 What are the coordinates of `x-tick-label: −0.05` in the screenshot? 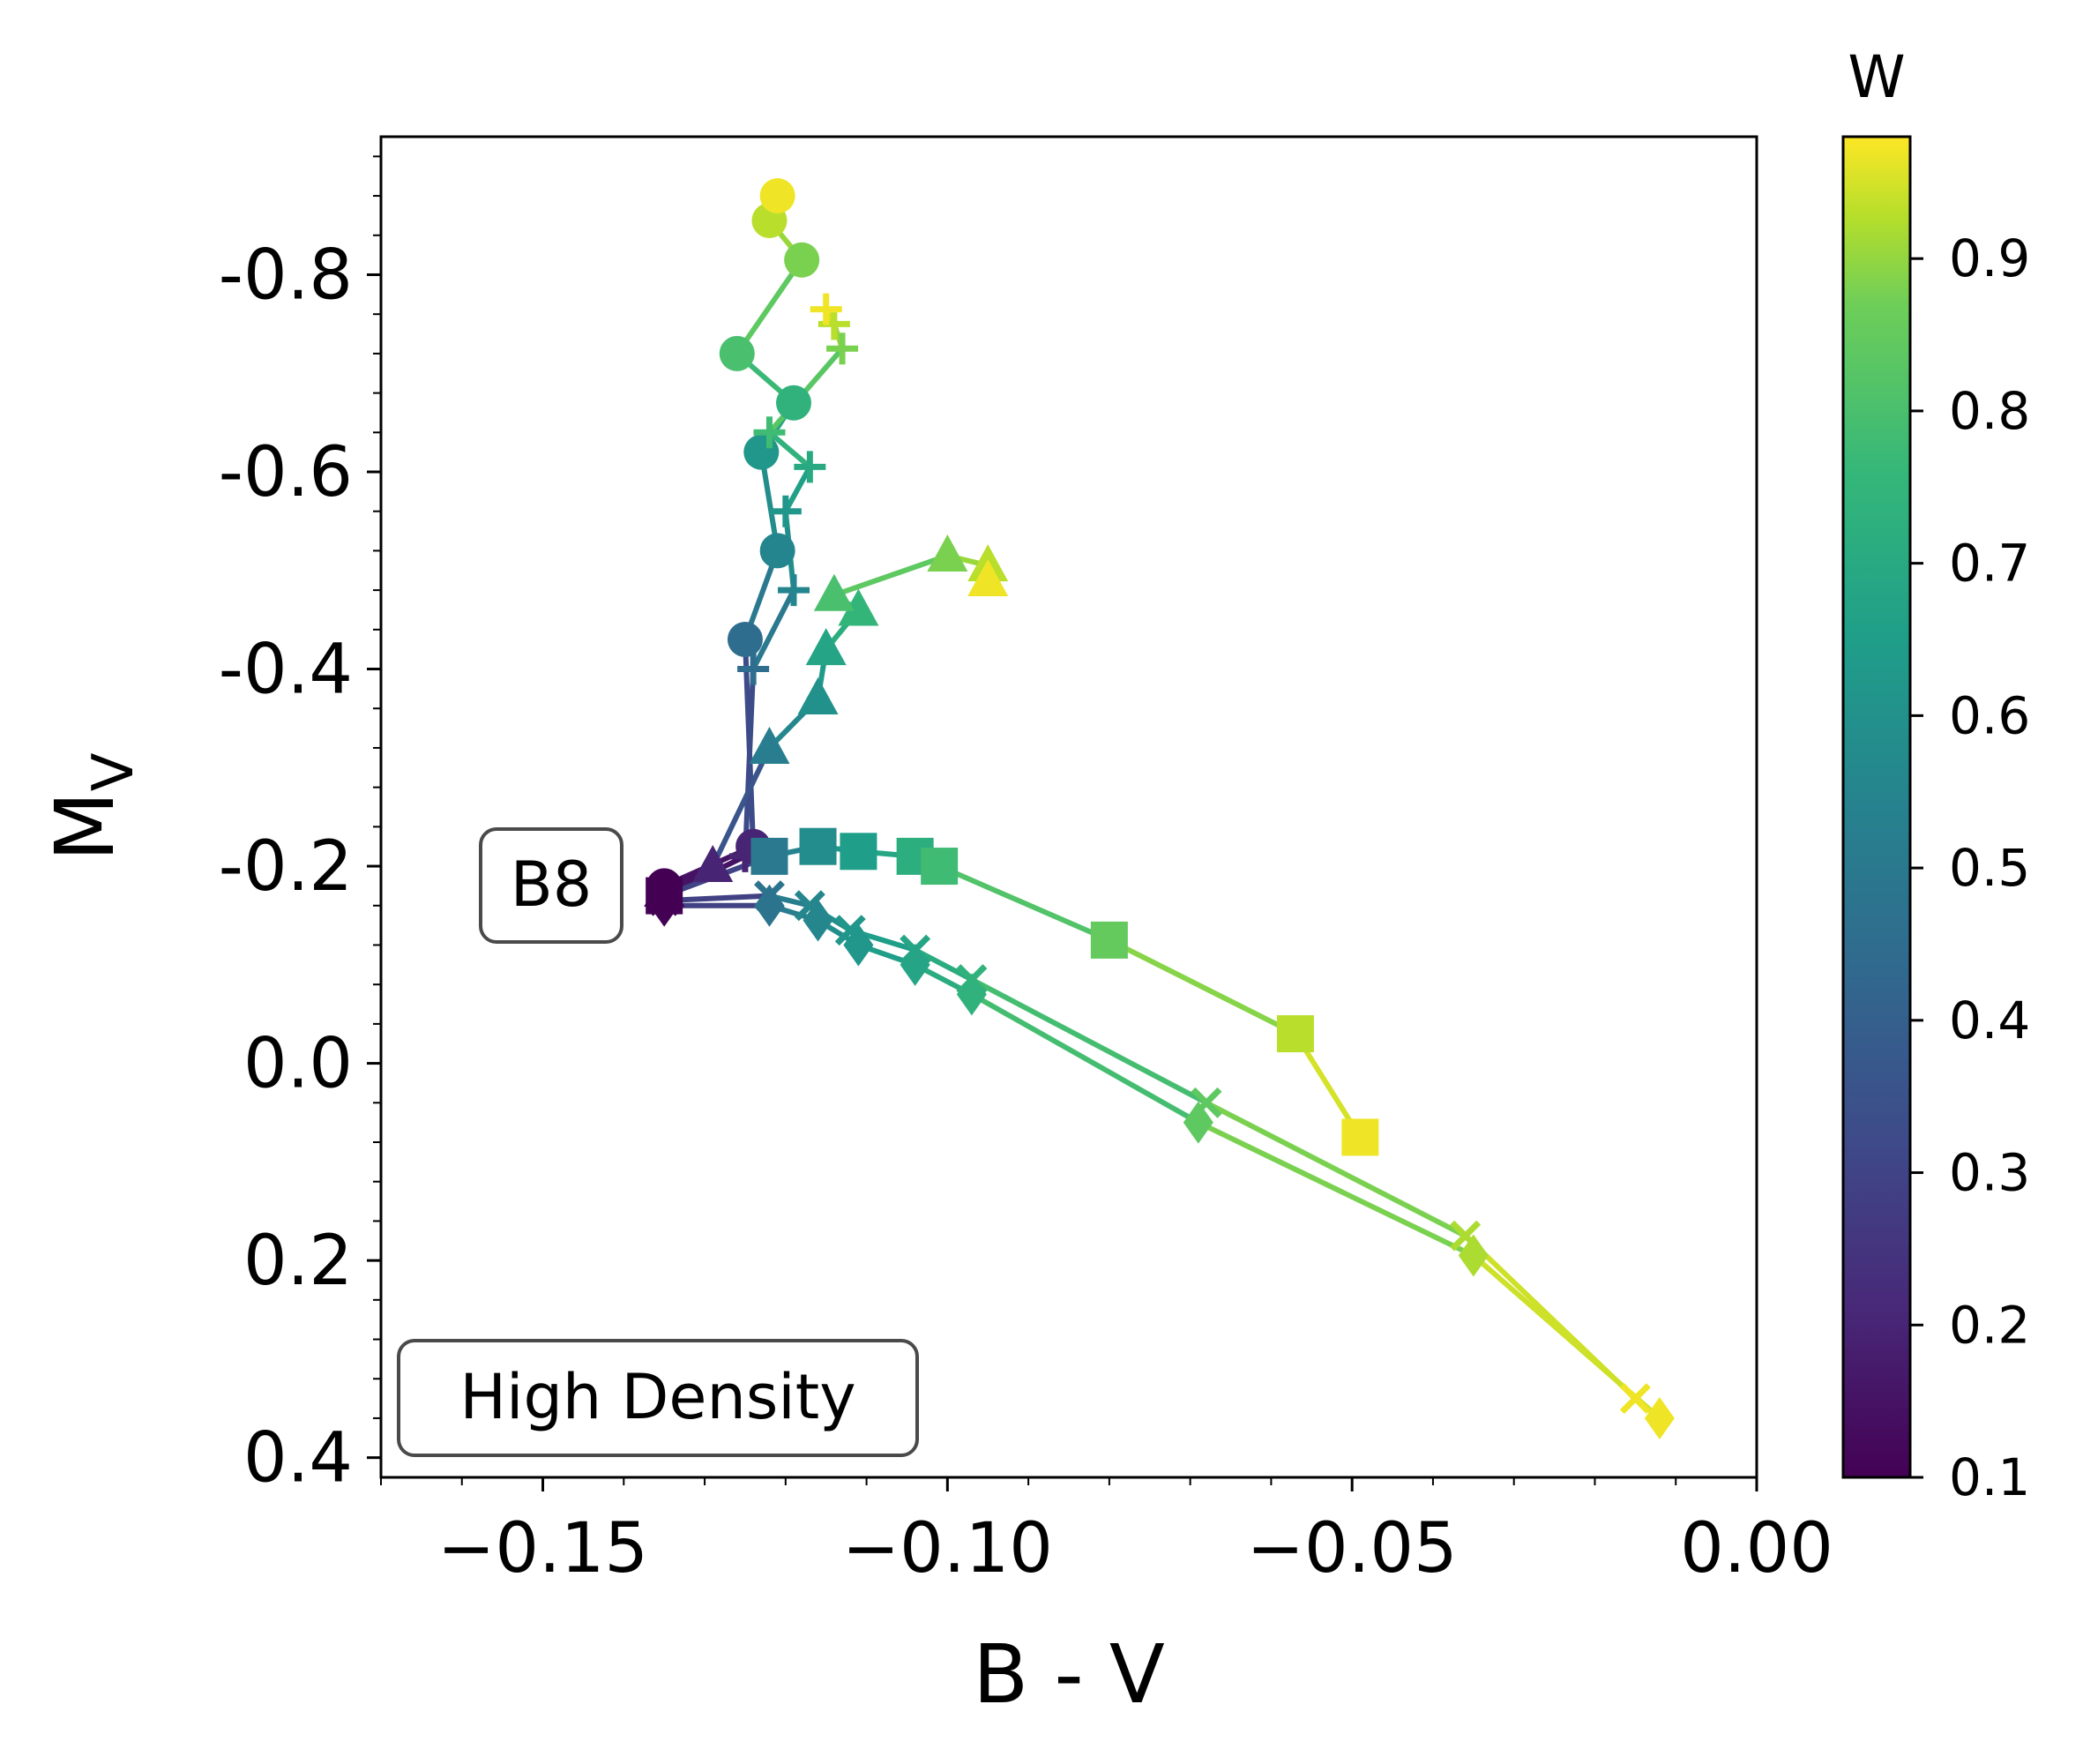 It's located at (1352, 1548).